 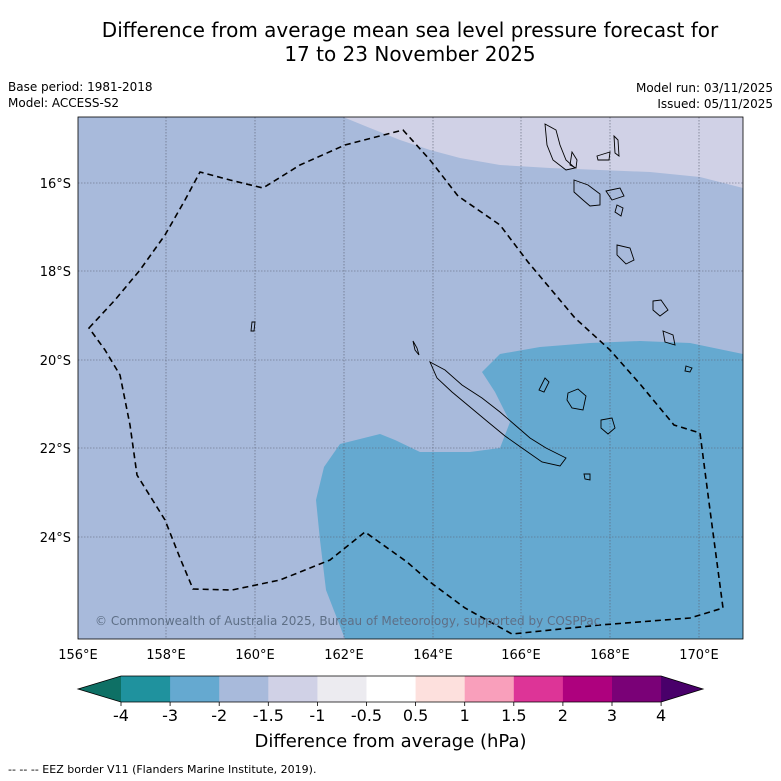 I want to click on lat-label: 24°S, so click(x=55, y=538).